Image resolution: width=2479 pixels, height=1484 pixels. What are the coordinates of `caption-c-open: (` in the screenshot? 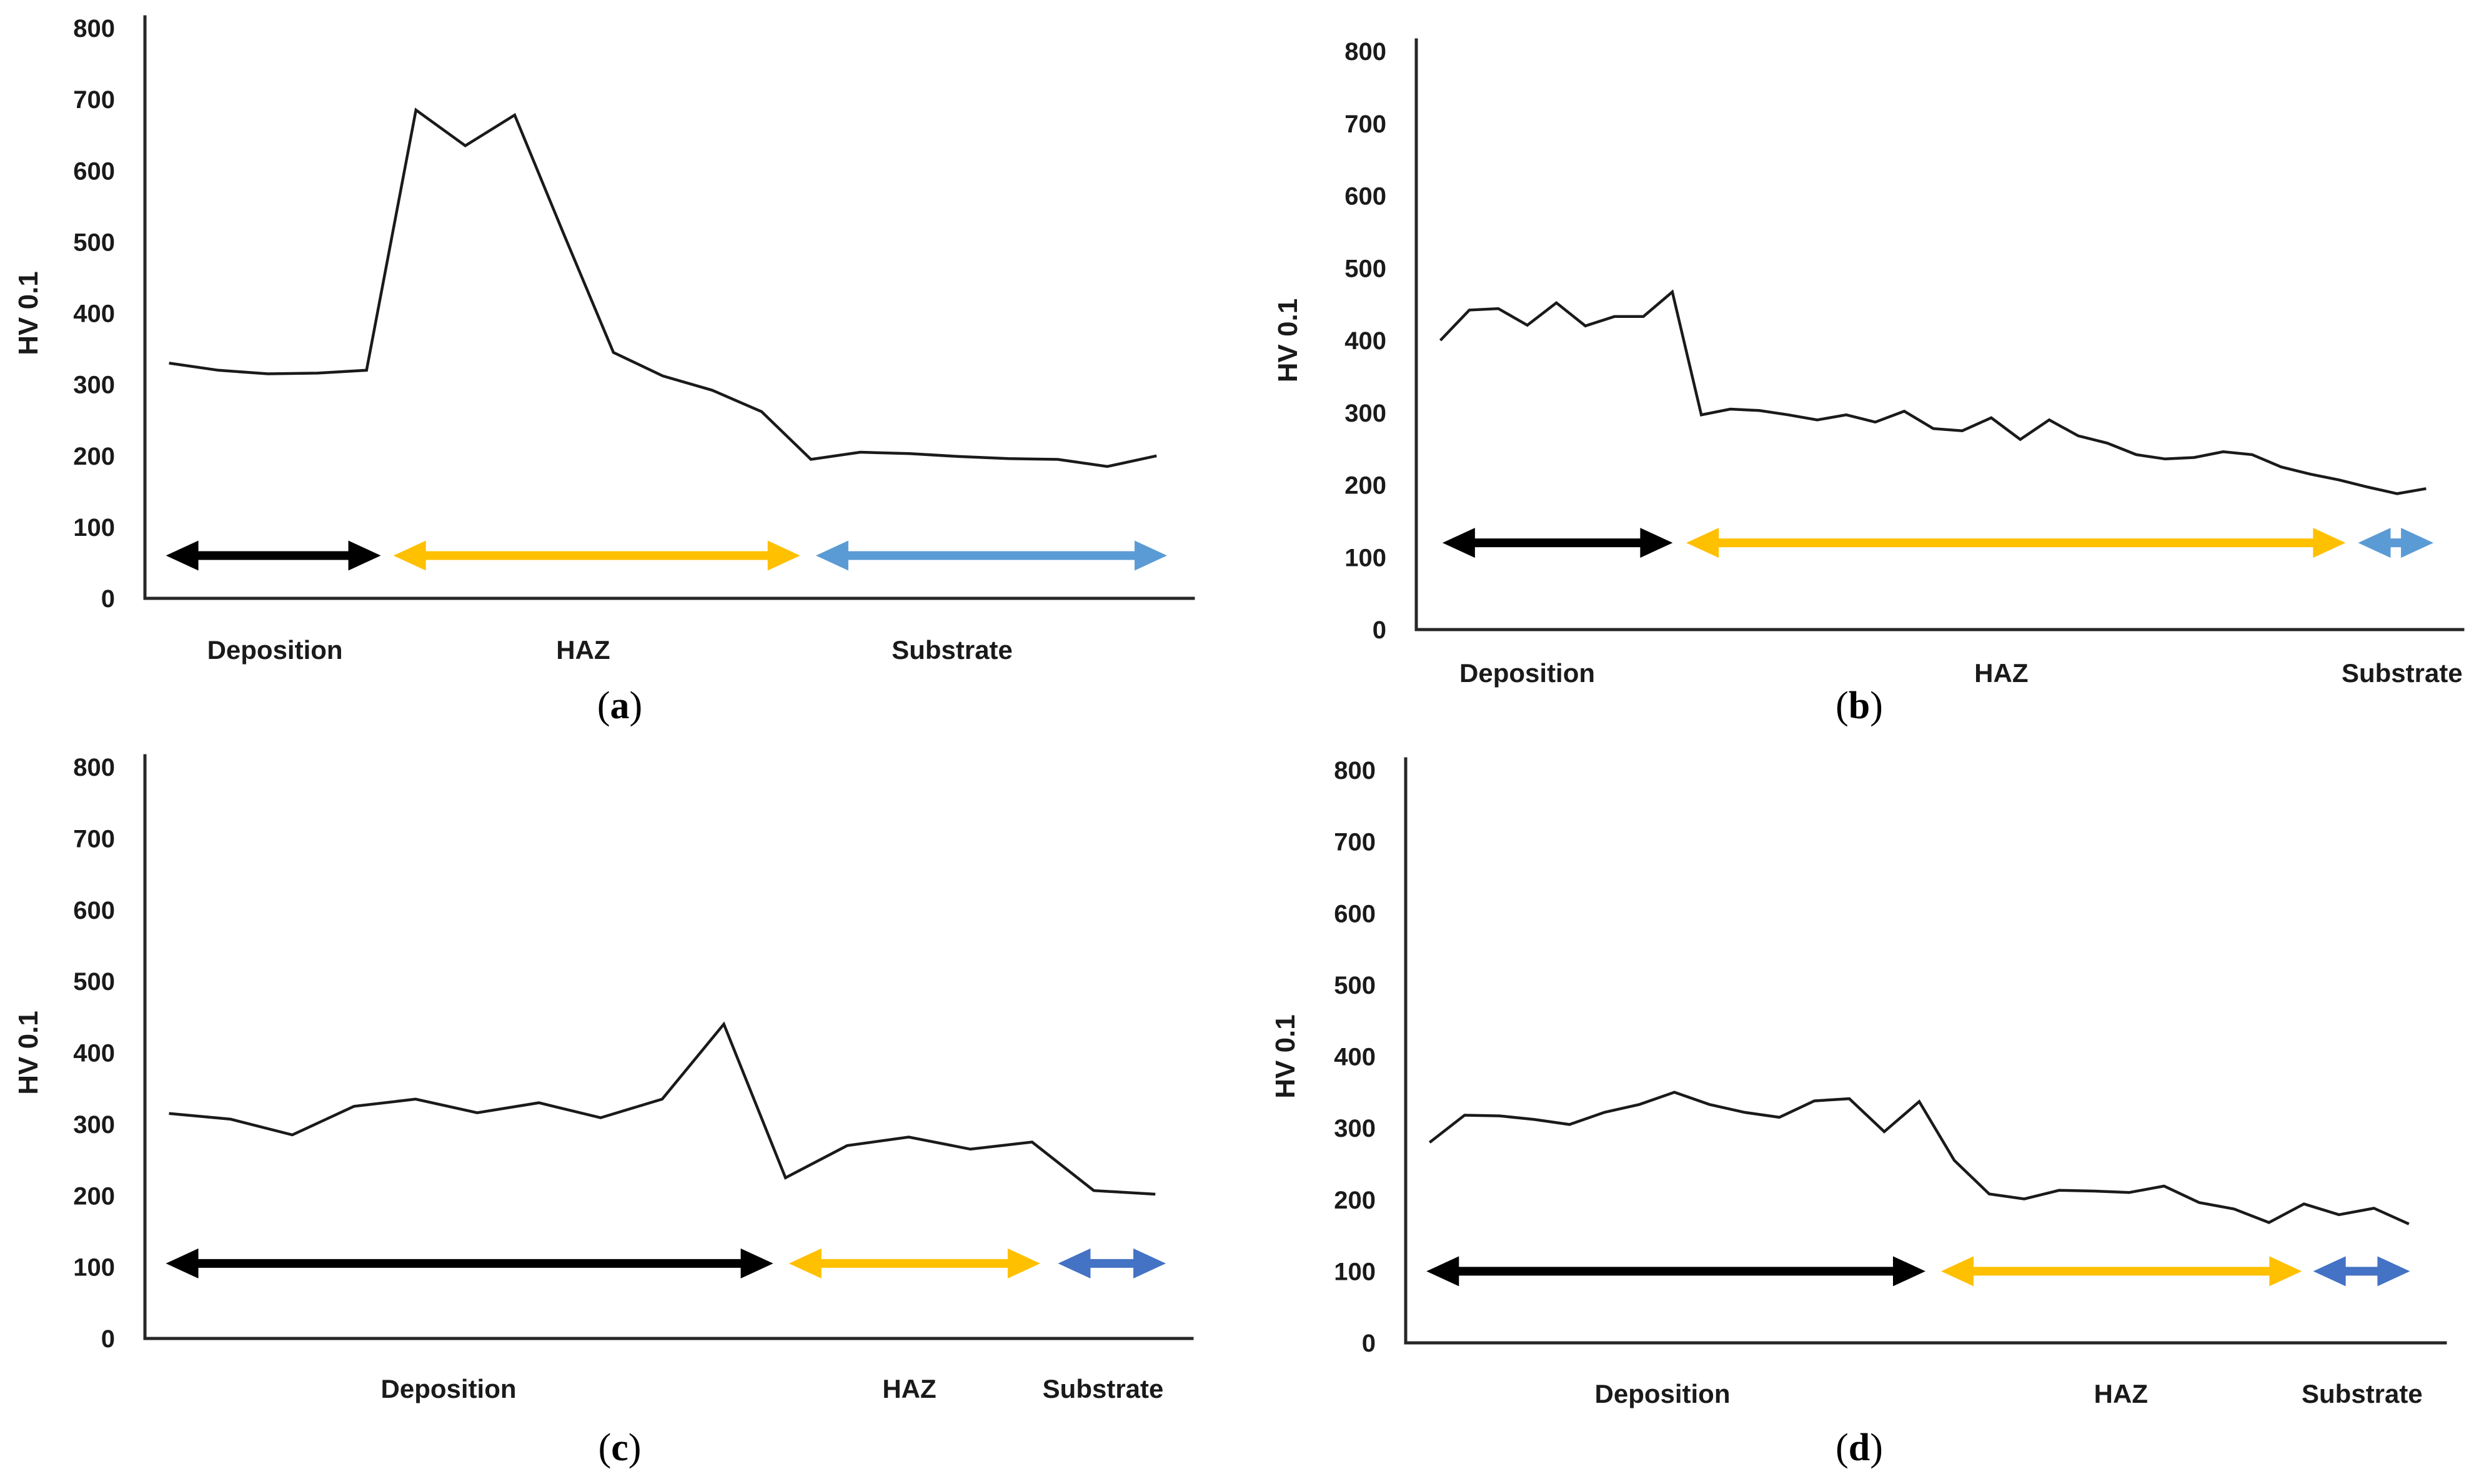 It's located at (605, 1448).